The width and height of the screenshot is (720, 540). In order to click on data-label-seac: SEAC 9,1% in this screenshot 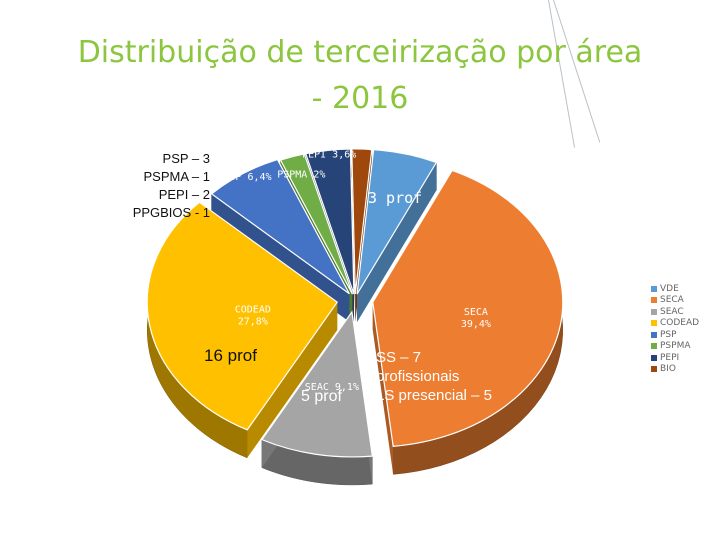, I will do `click(332, 387)`.